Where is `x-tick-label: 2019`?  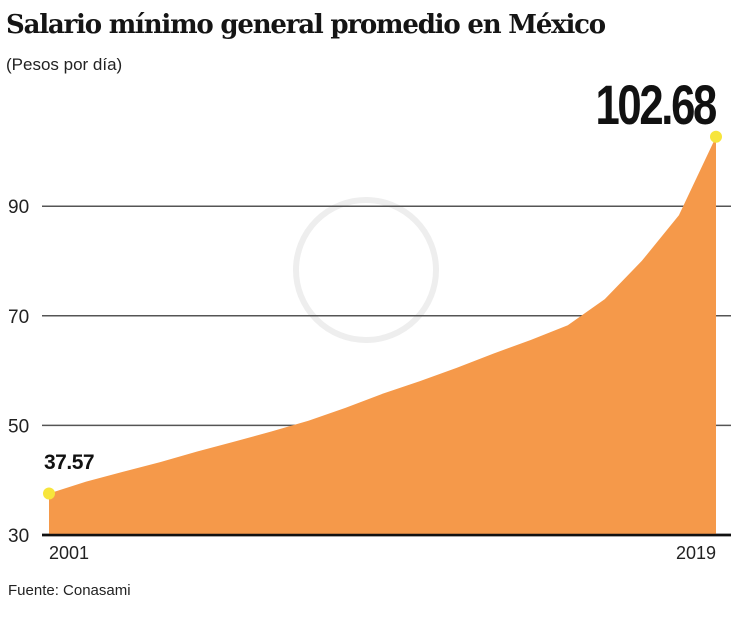 x-tick-label: 2019 is located at coordinates (696, 553).